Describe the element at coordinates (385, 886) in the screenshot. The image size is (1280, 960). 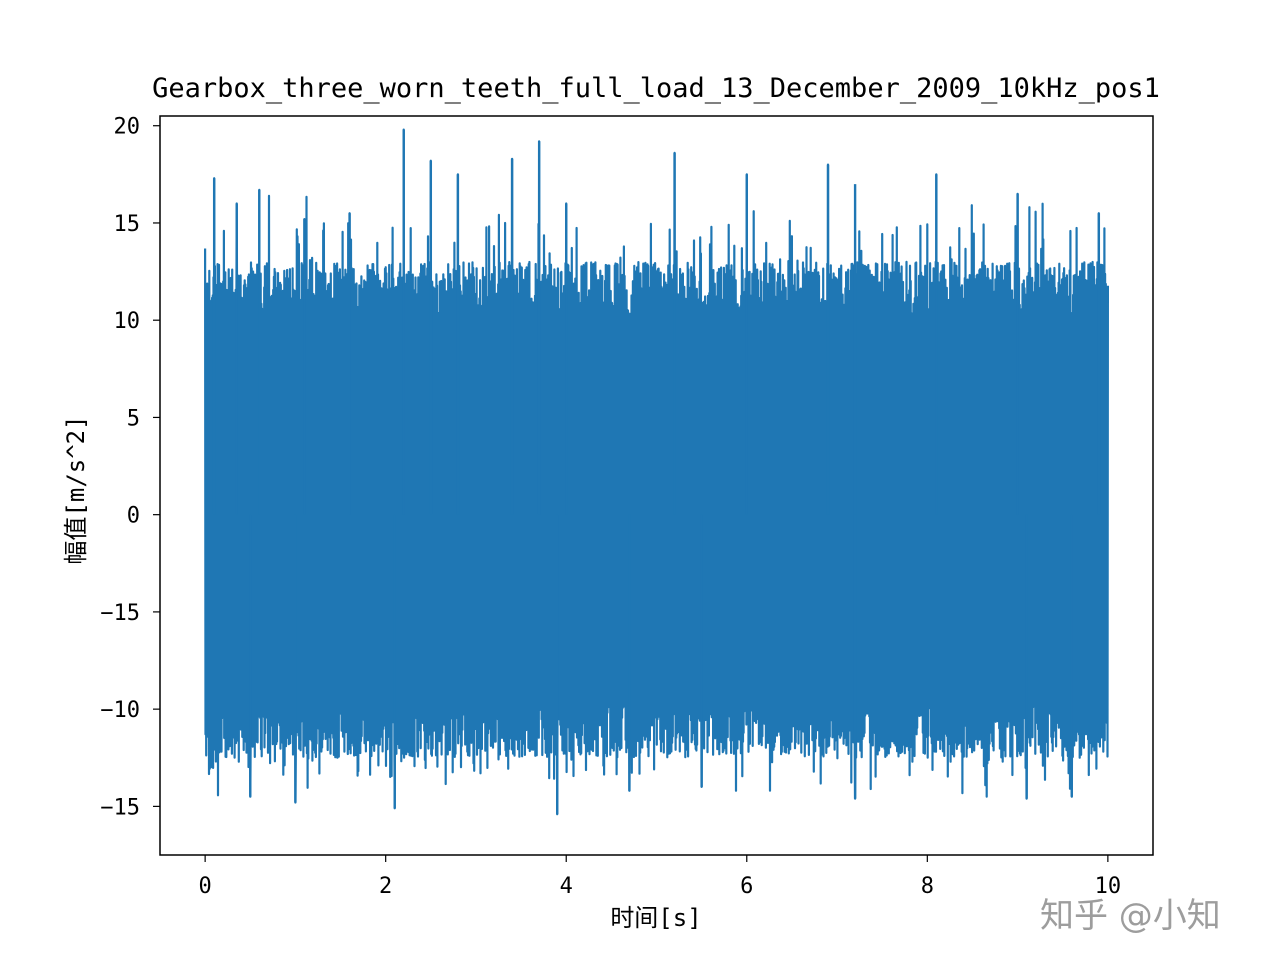
I see `x-tick-label: 2` at that location.